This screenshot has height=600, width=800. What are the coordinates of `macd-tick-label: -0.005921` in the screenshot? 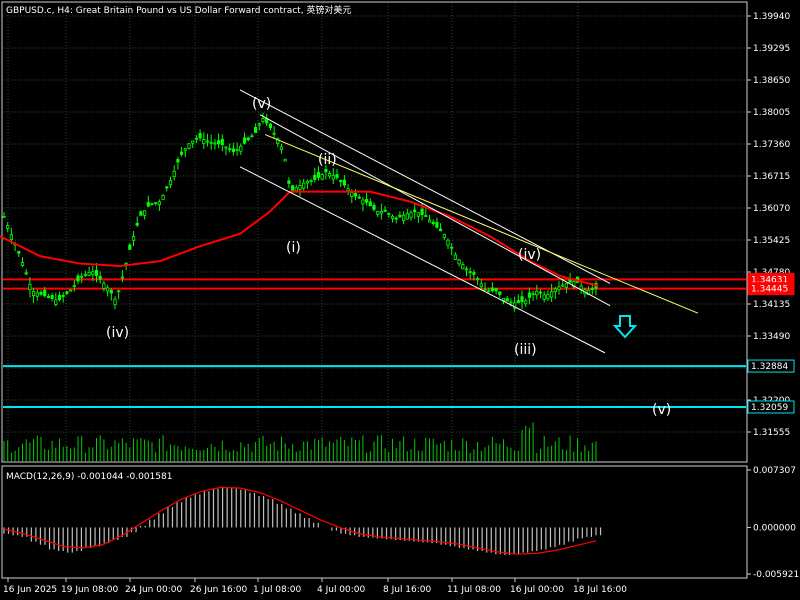 It's located at (776, 575).